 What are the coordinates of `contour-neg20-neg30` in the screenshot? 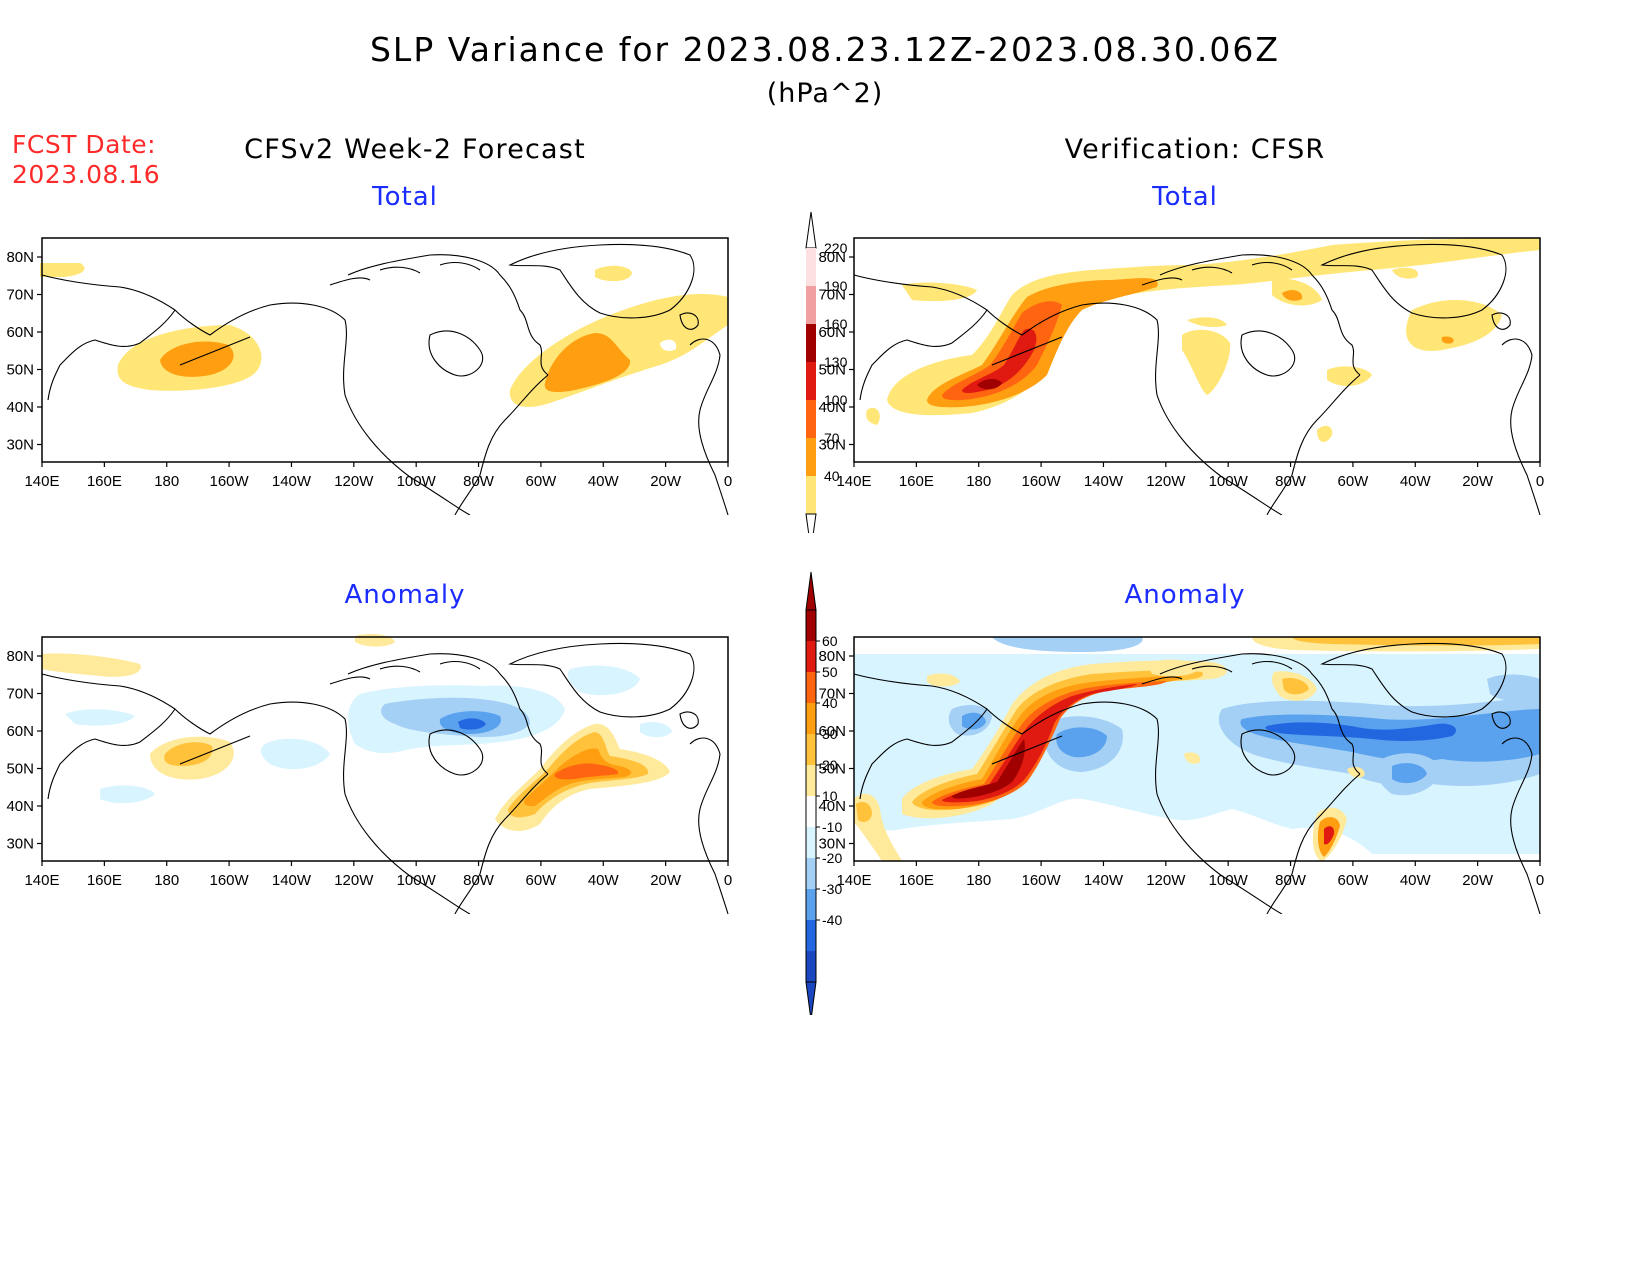 It's located at (1067, 644).